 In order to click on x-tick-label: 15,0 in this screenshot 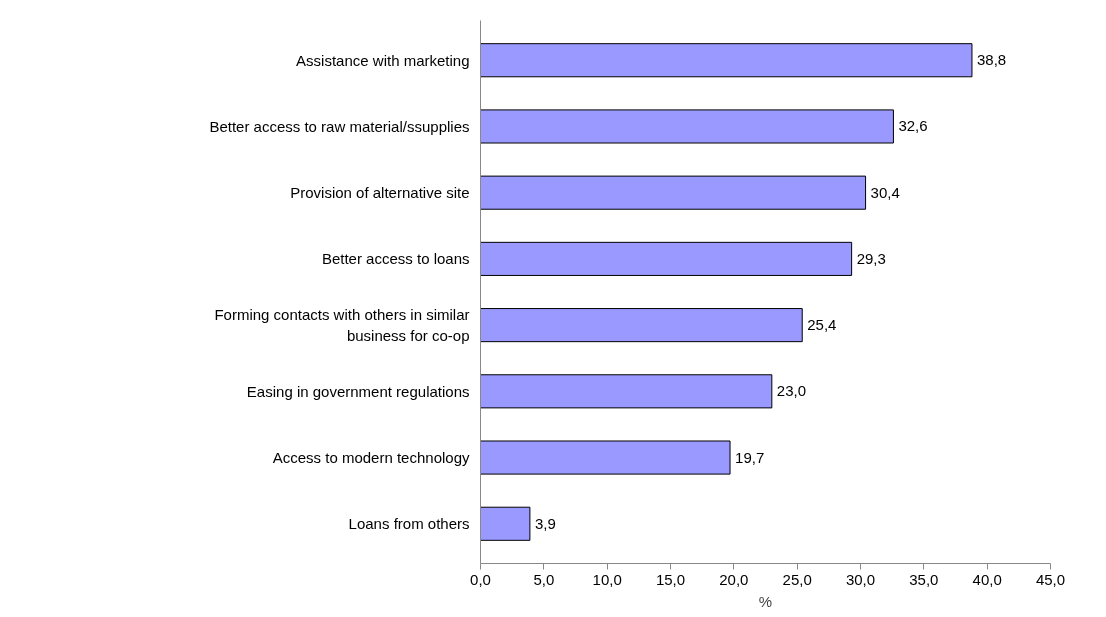, I will do `click(670, 579)`.